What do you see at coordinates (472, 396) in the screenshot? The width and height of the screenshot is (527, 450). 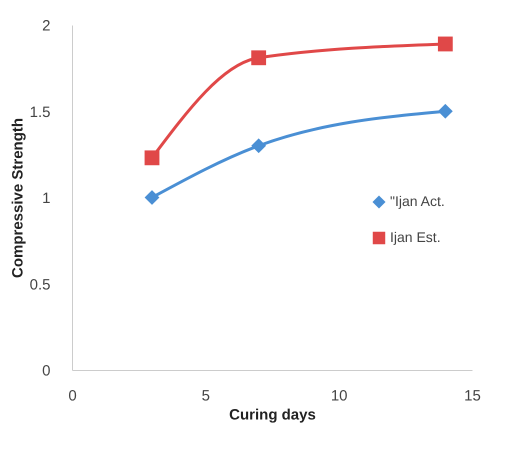 I see `x-tick-label: 15` at bounding box center [472, 396].